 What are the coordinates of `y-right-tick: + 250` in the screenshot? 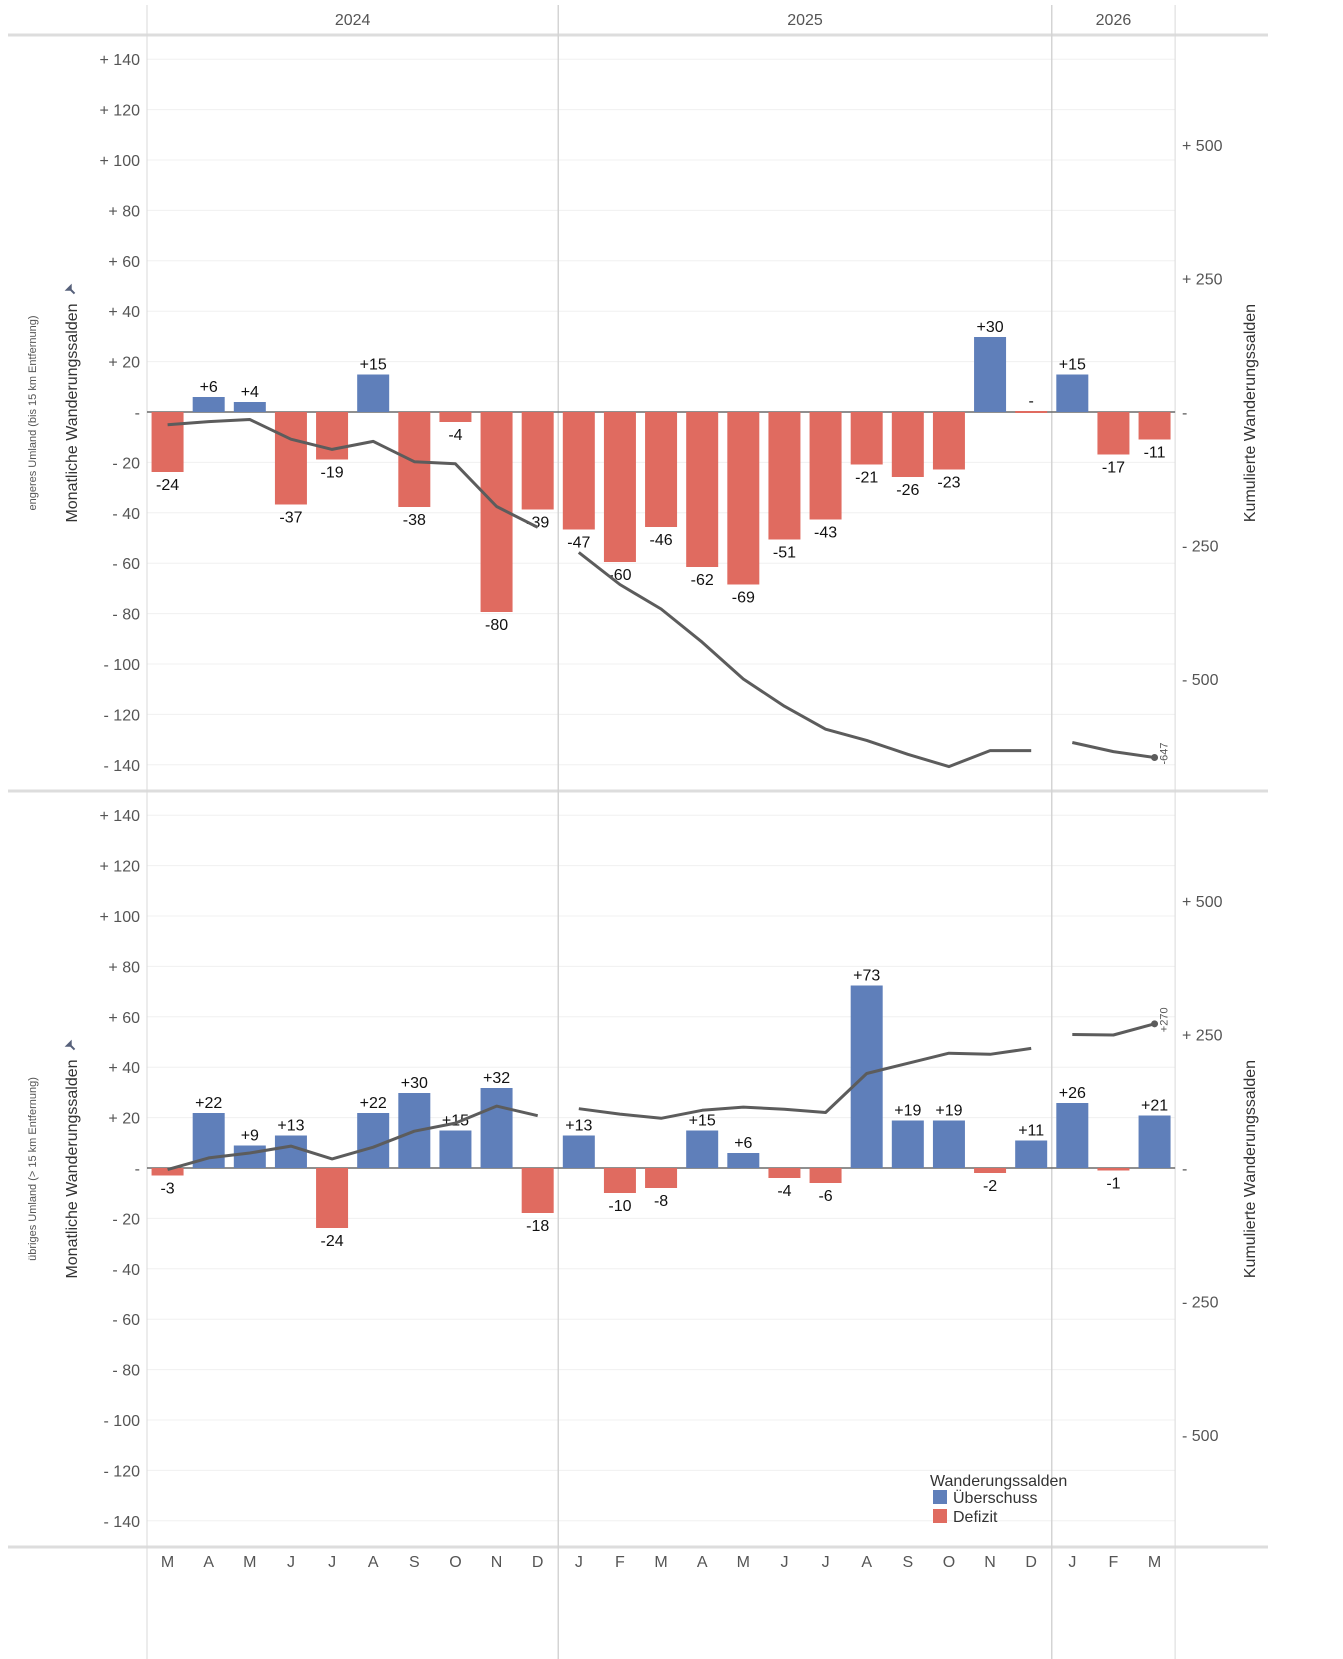 It's located at (1202, 280).